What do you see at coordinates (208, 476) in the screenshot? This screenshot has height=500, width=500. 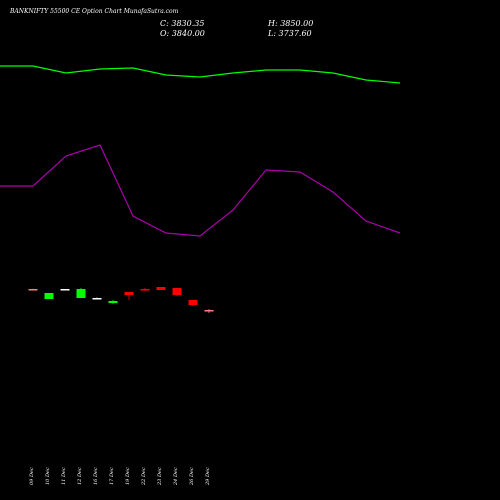 I see `x-tick-label: 29 Dec` at bounding box center [208, 476].